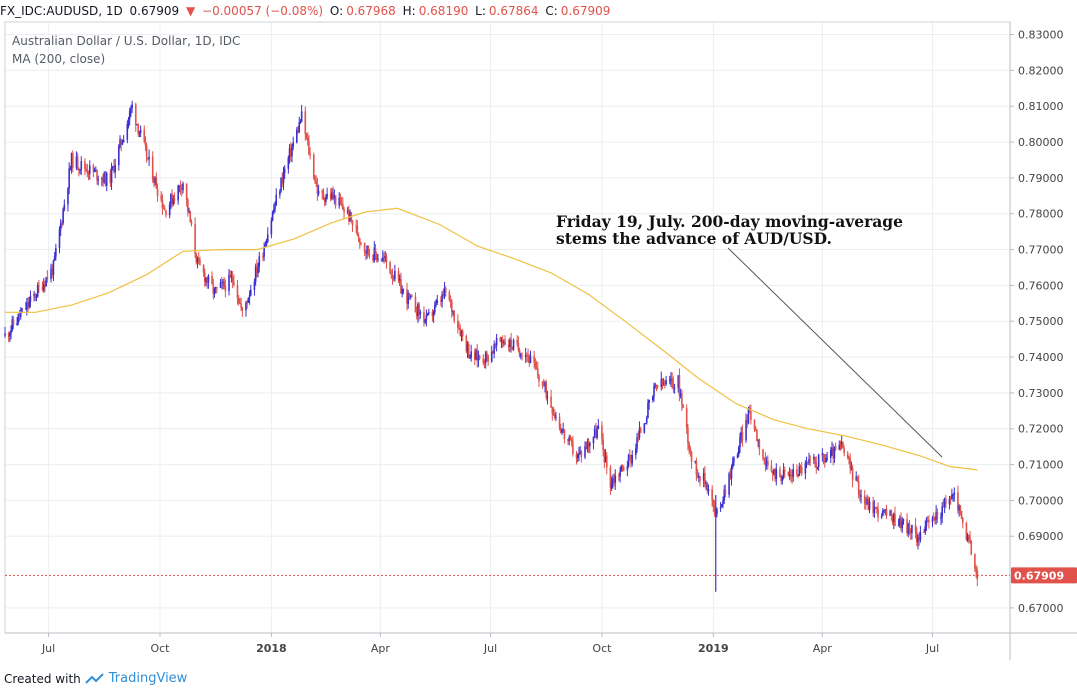  I want to click on indicator-label: MA (200, close), so click(58, 59).